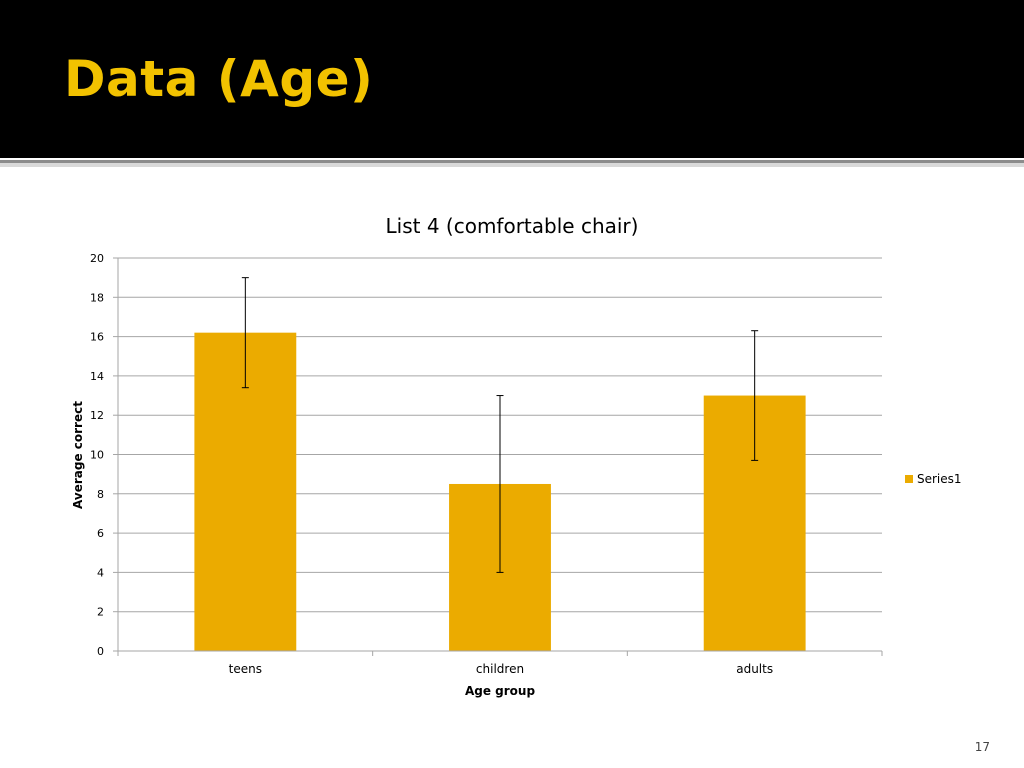 This screenshot has height=768, width=1024. Describe the element at coordinates (245, 669) in the screenshot. I see `x-tick-label: teens` at that location.